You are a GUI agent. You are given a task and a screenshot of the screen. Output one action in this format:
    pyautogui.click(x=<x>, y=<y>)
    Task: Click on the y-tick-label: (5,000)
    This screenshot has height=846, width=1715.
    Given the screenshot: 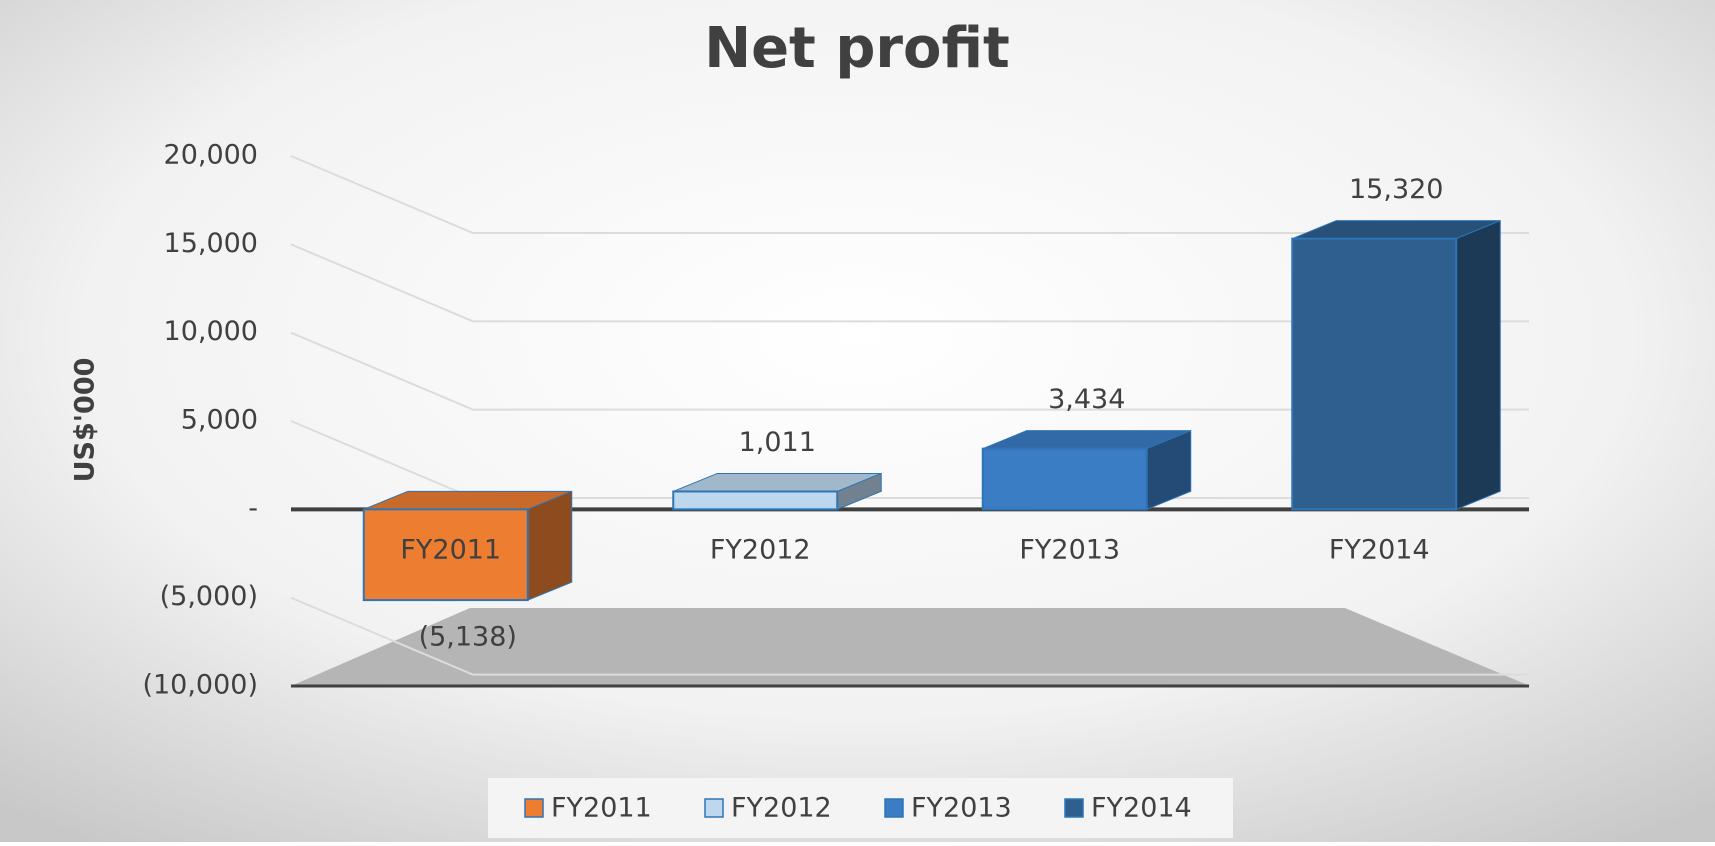 What is the action you would take?
    pyautogui.click(x=209, y=596)
    